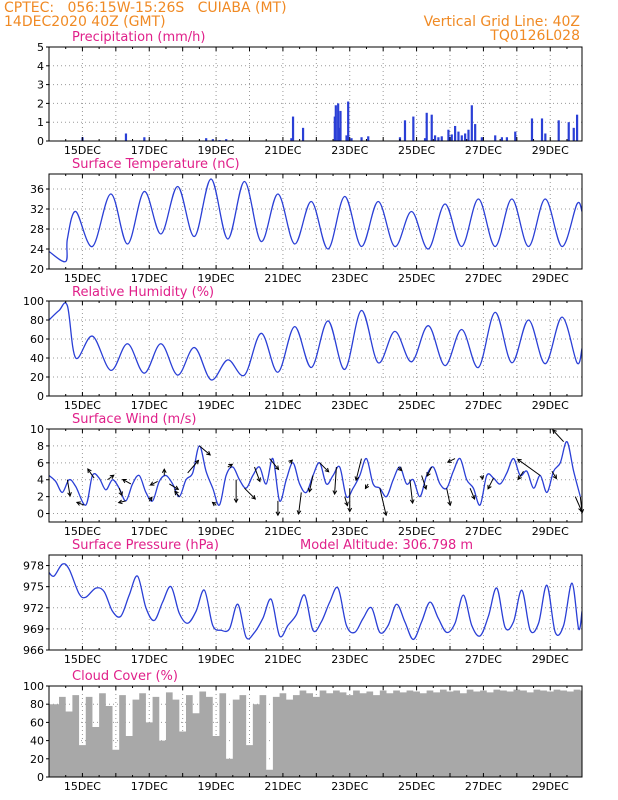  What do you see at coordinates (37, 189) in the screenshot?
I see `y-tick-label: 36` at bounding box center [37, 189].